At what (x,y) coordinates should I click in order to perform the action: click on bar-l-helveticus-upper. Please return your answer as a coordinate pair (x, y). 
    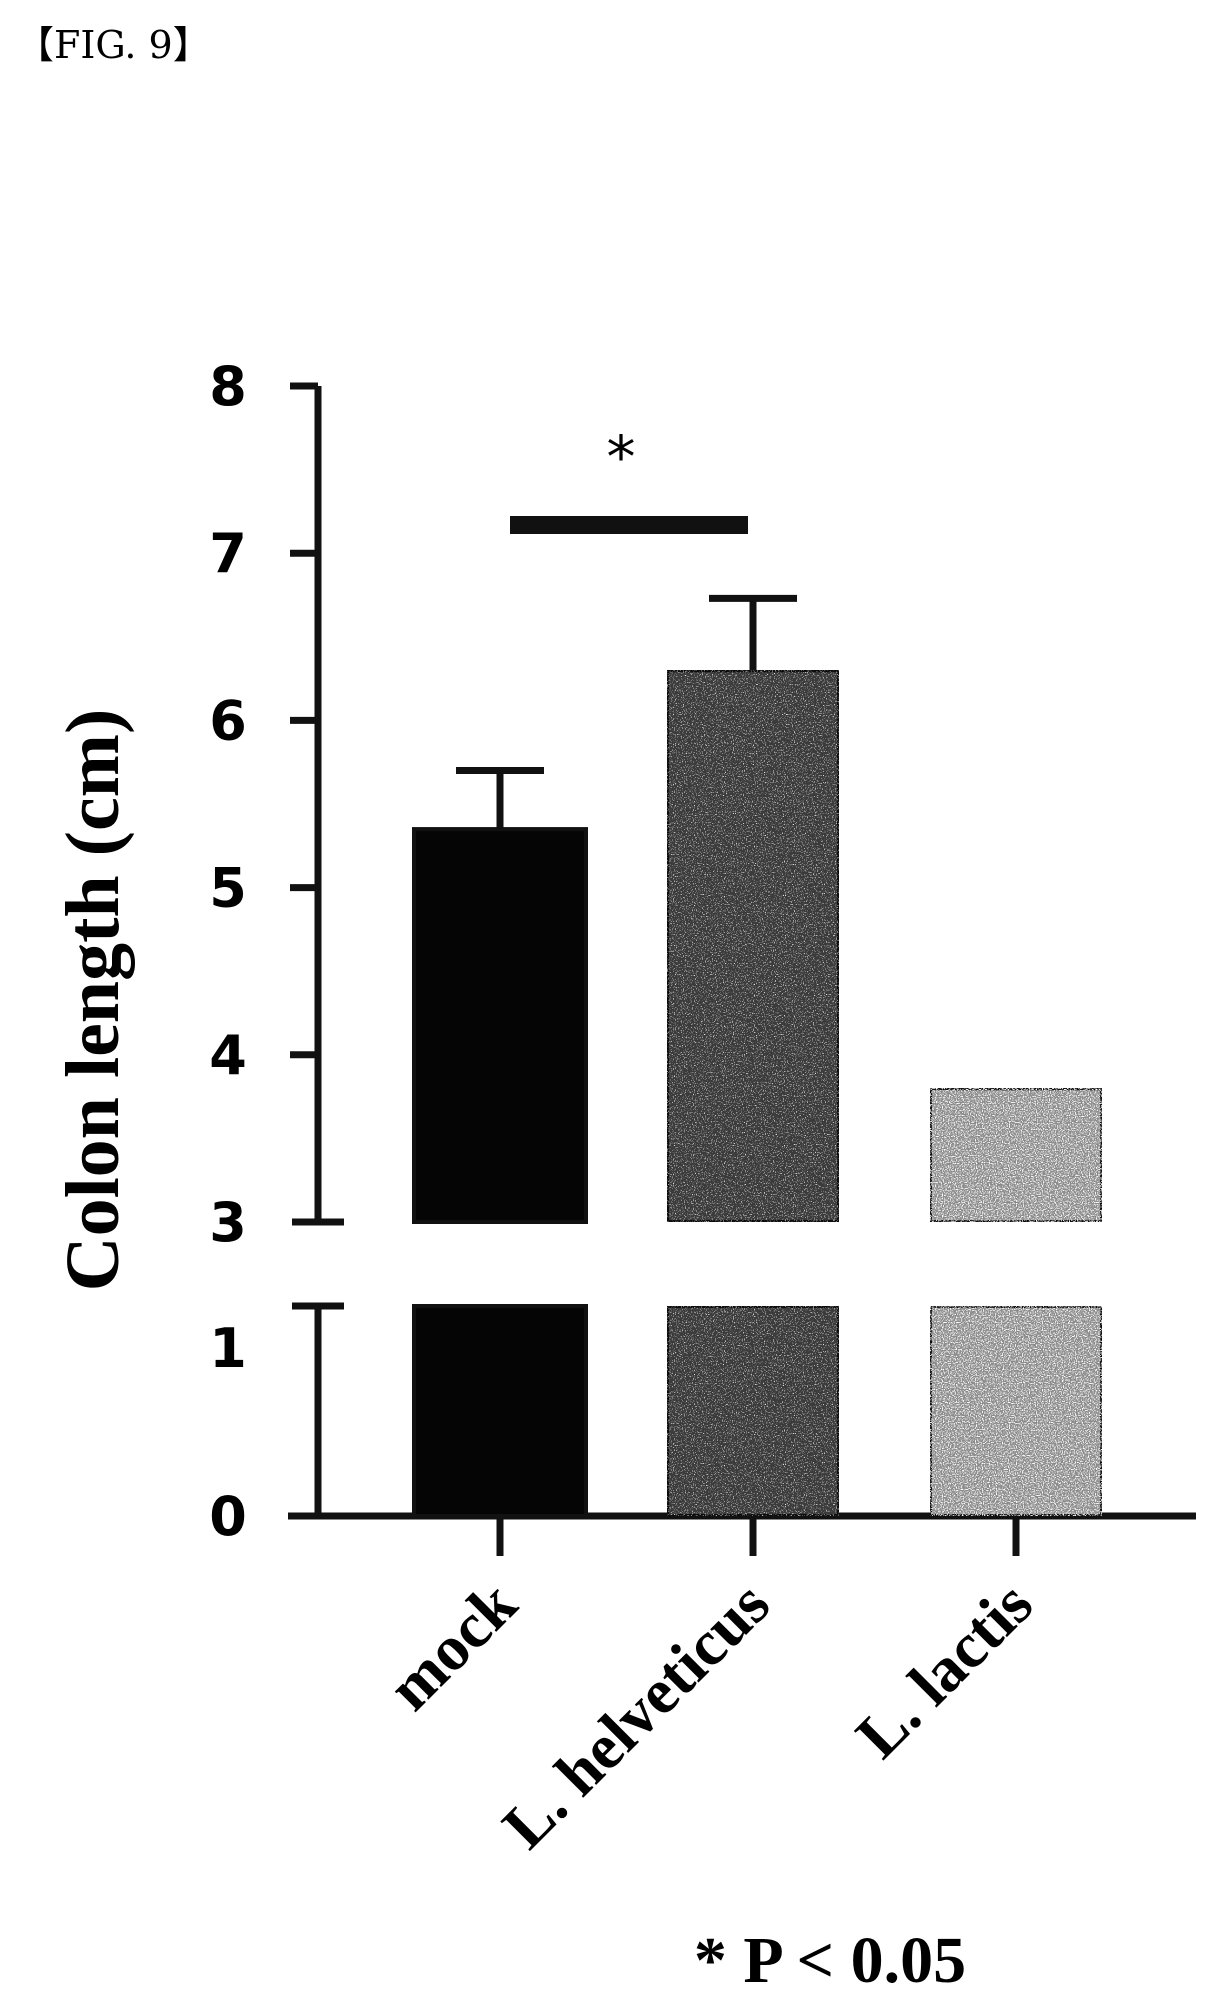
    Looking at the image, I should click on (753, 946).